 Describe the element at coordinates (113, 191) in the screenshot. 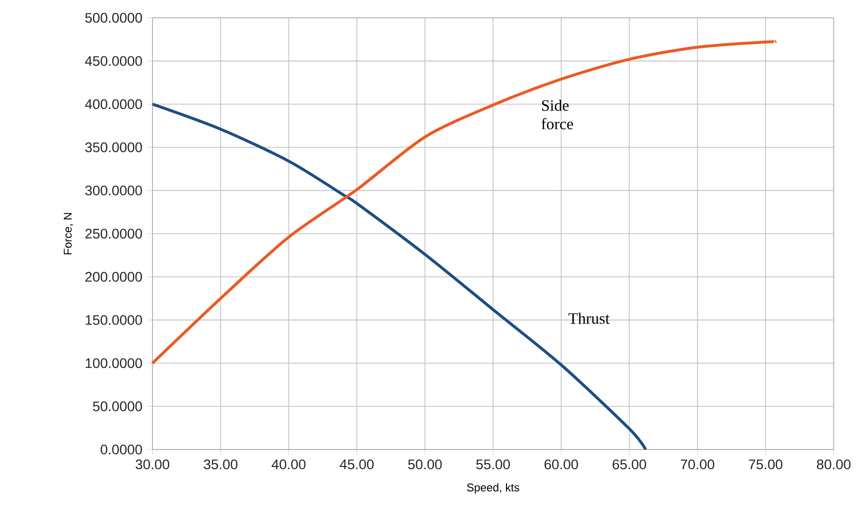

I see `y-tick-label: 300.0000` at that location.